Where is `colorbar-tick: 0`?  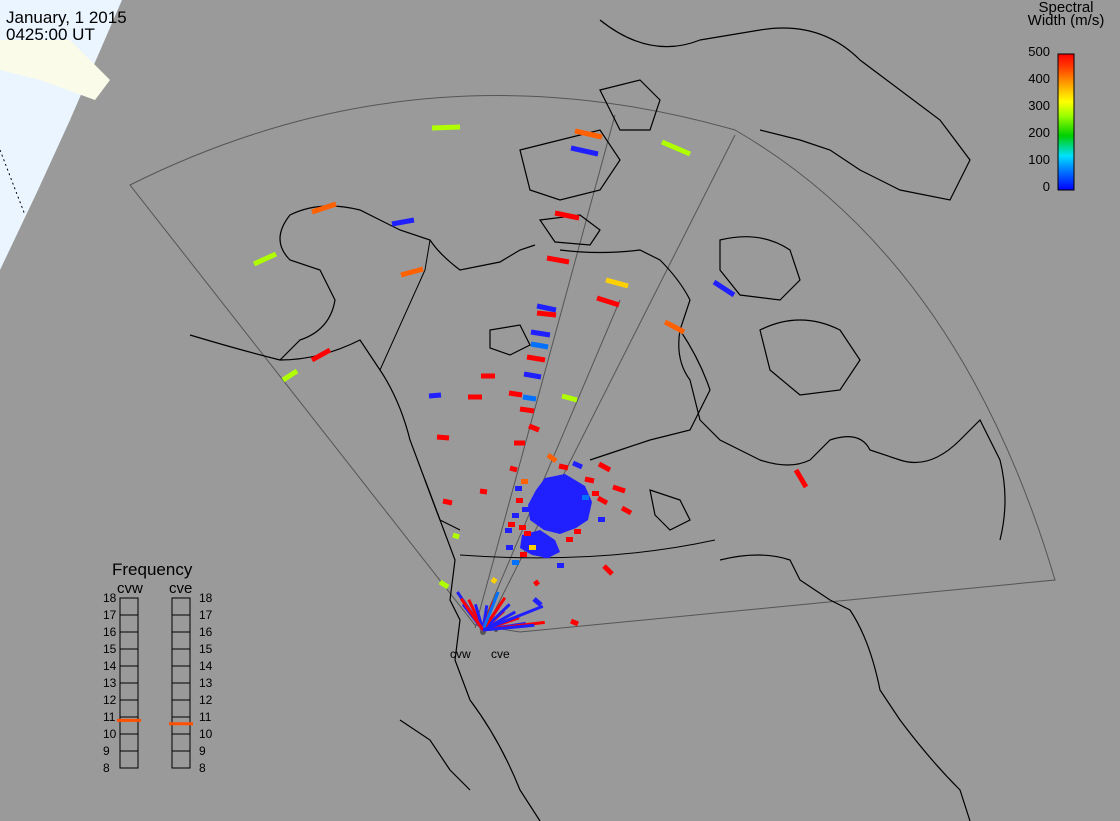
colorbar-tick: 0 is located at coordinates (1046, 186).